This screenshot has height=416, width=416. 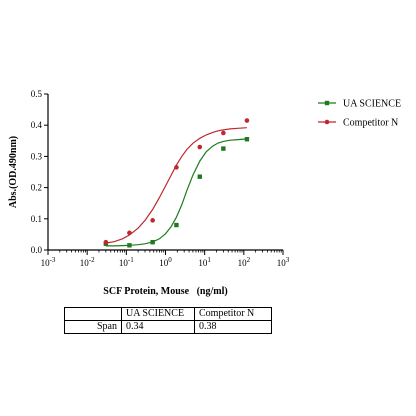 I want to click on x-tick-label: 10², so click(x=244, y=262).